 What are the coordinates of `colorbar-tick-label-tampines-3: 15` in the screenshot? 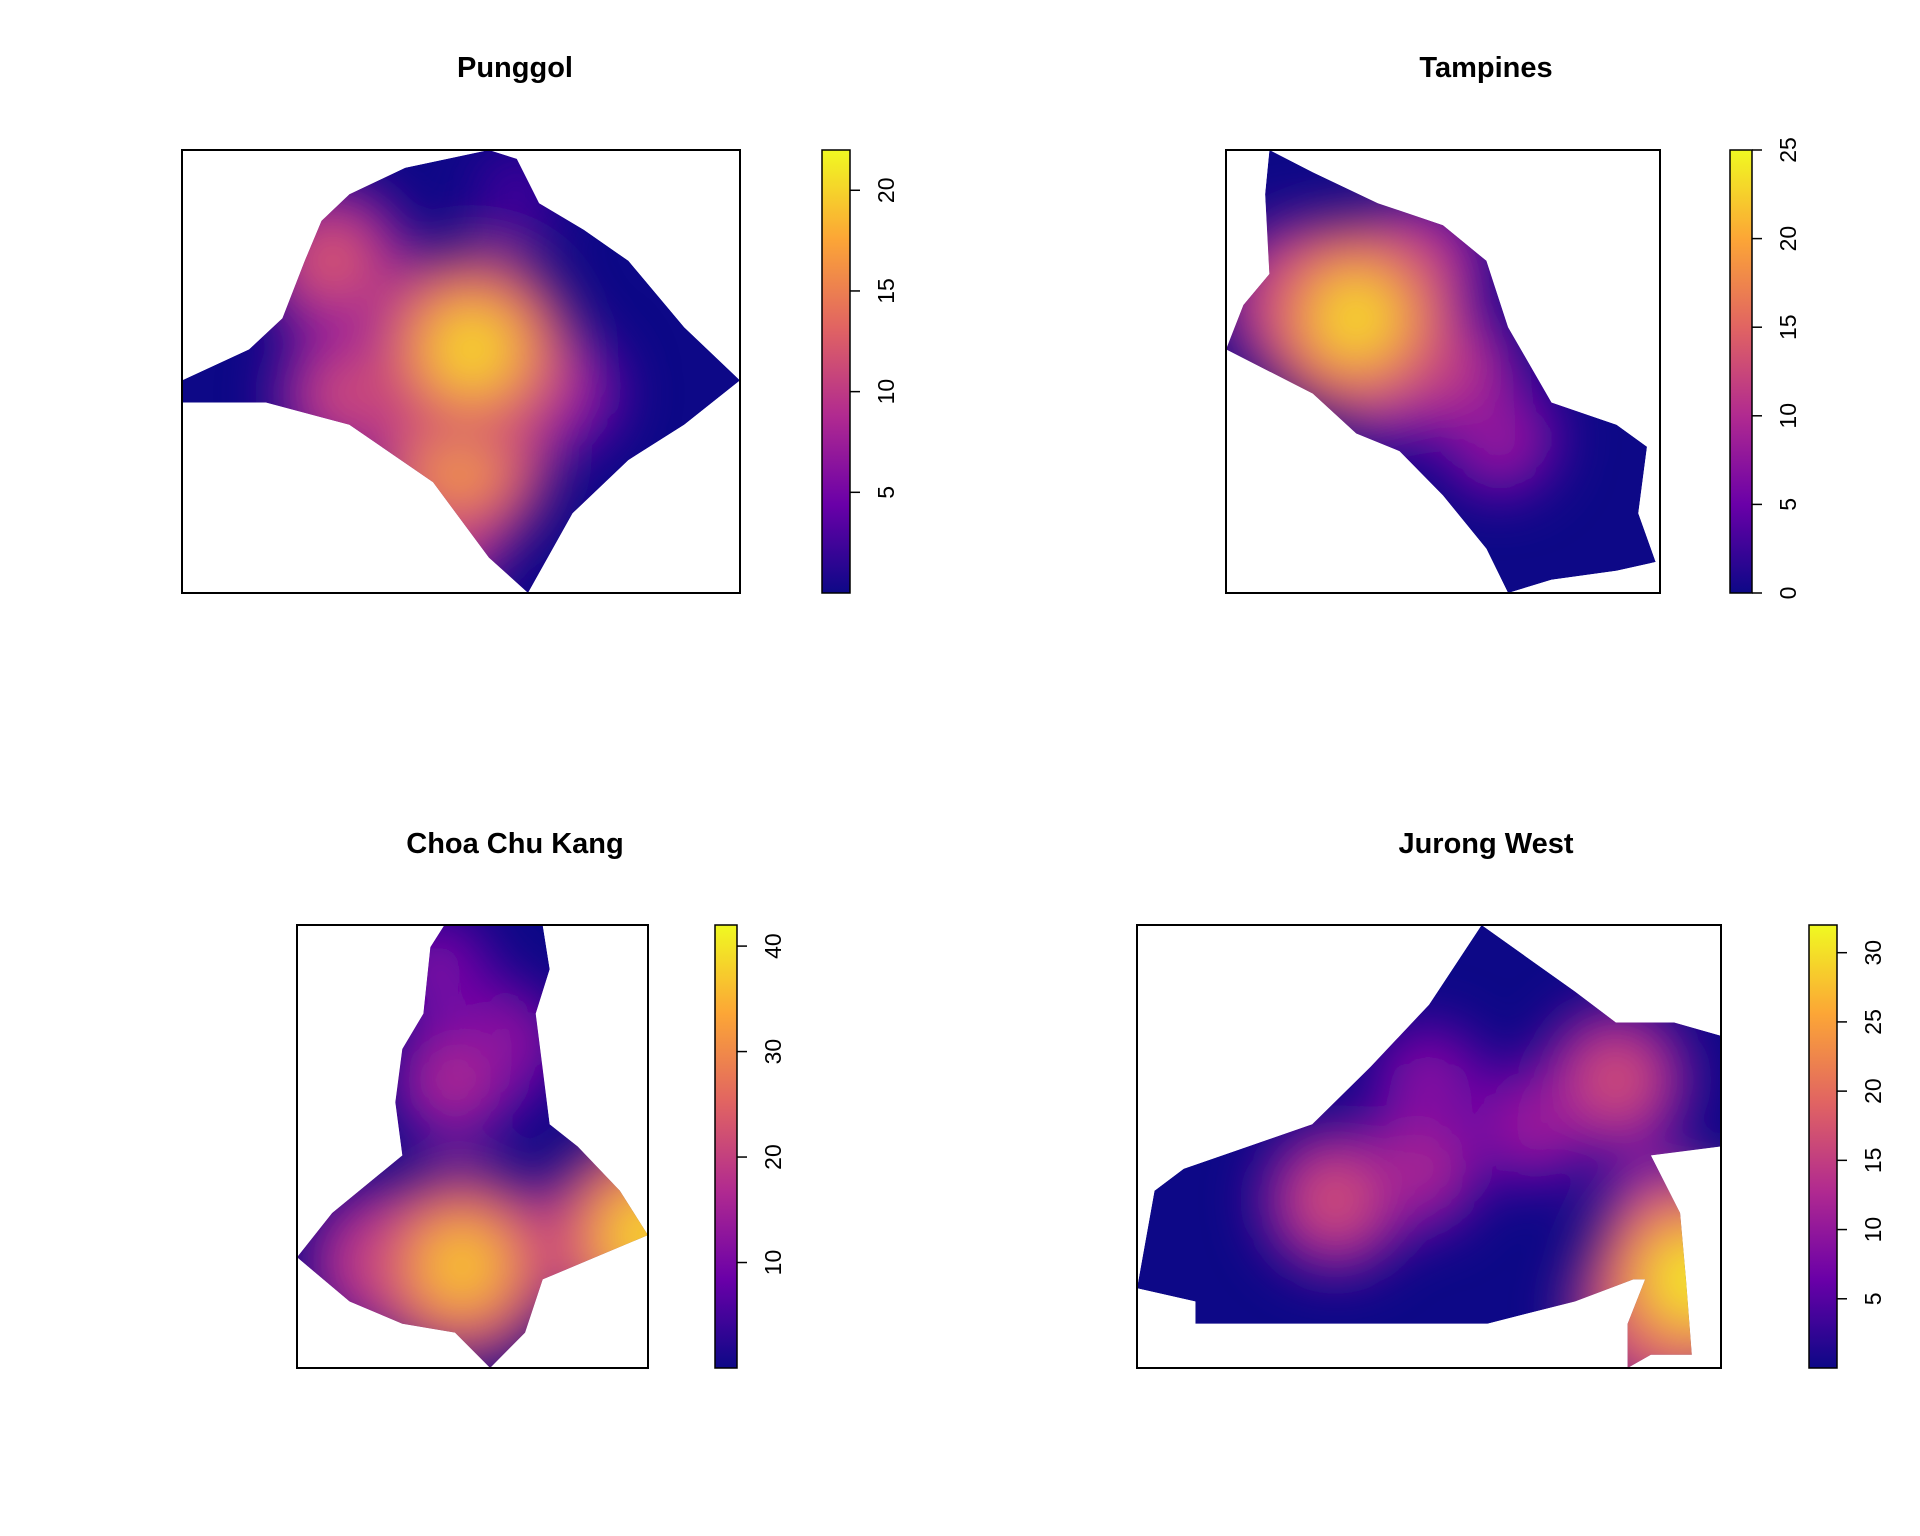 It's located at (1788, 327).